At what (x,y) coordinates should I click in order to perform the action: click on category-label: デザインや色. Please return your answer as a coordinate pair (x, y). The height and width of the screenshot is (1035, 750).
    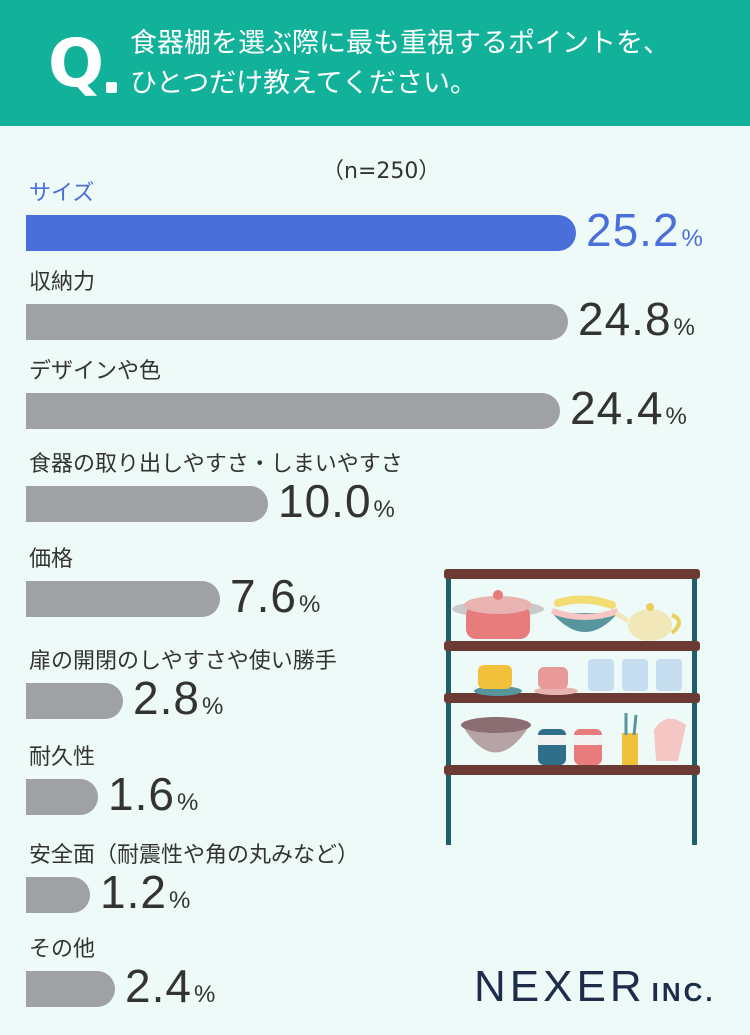
    Looking at the image, I should click on (95, 371).